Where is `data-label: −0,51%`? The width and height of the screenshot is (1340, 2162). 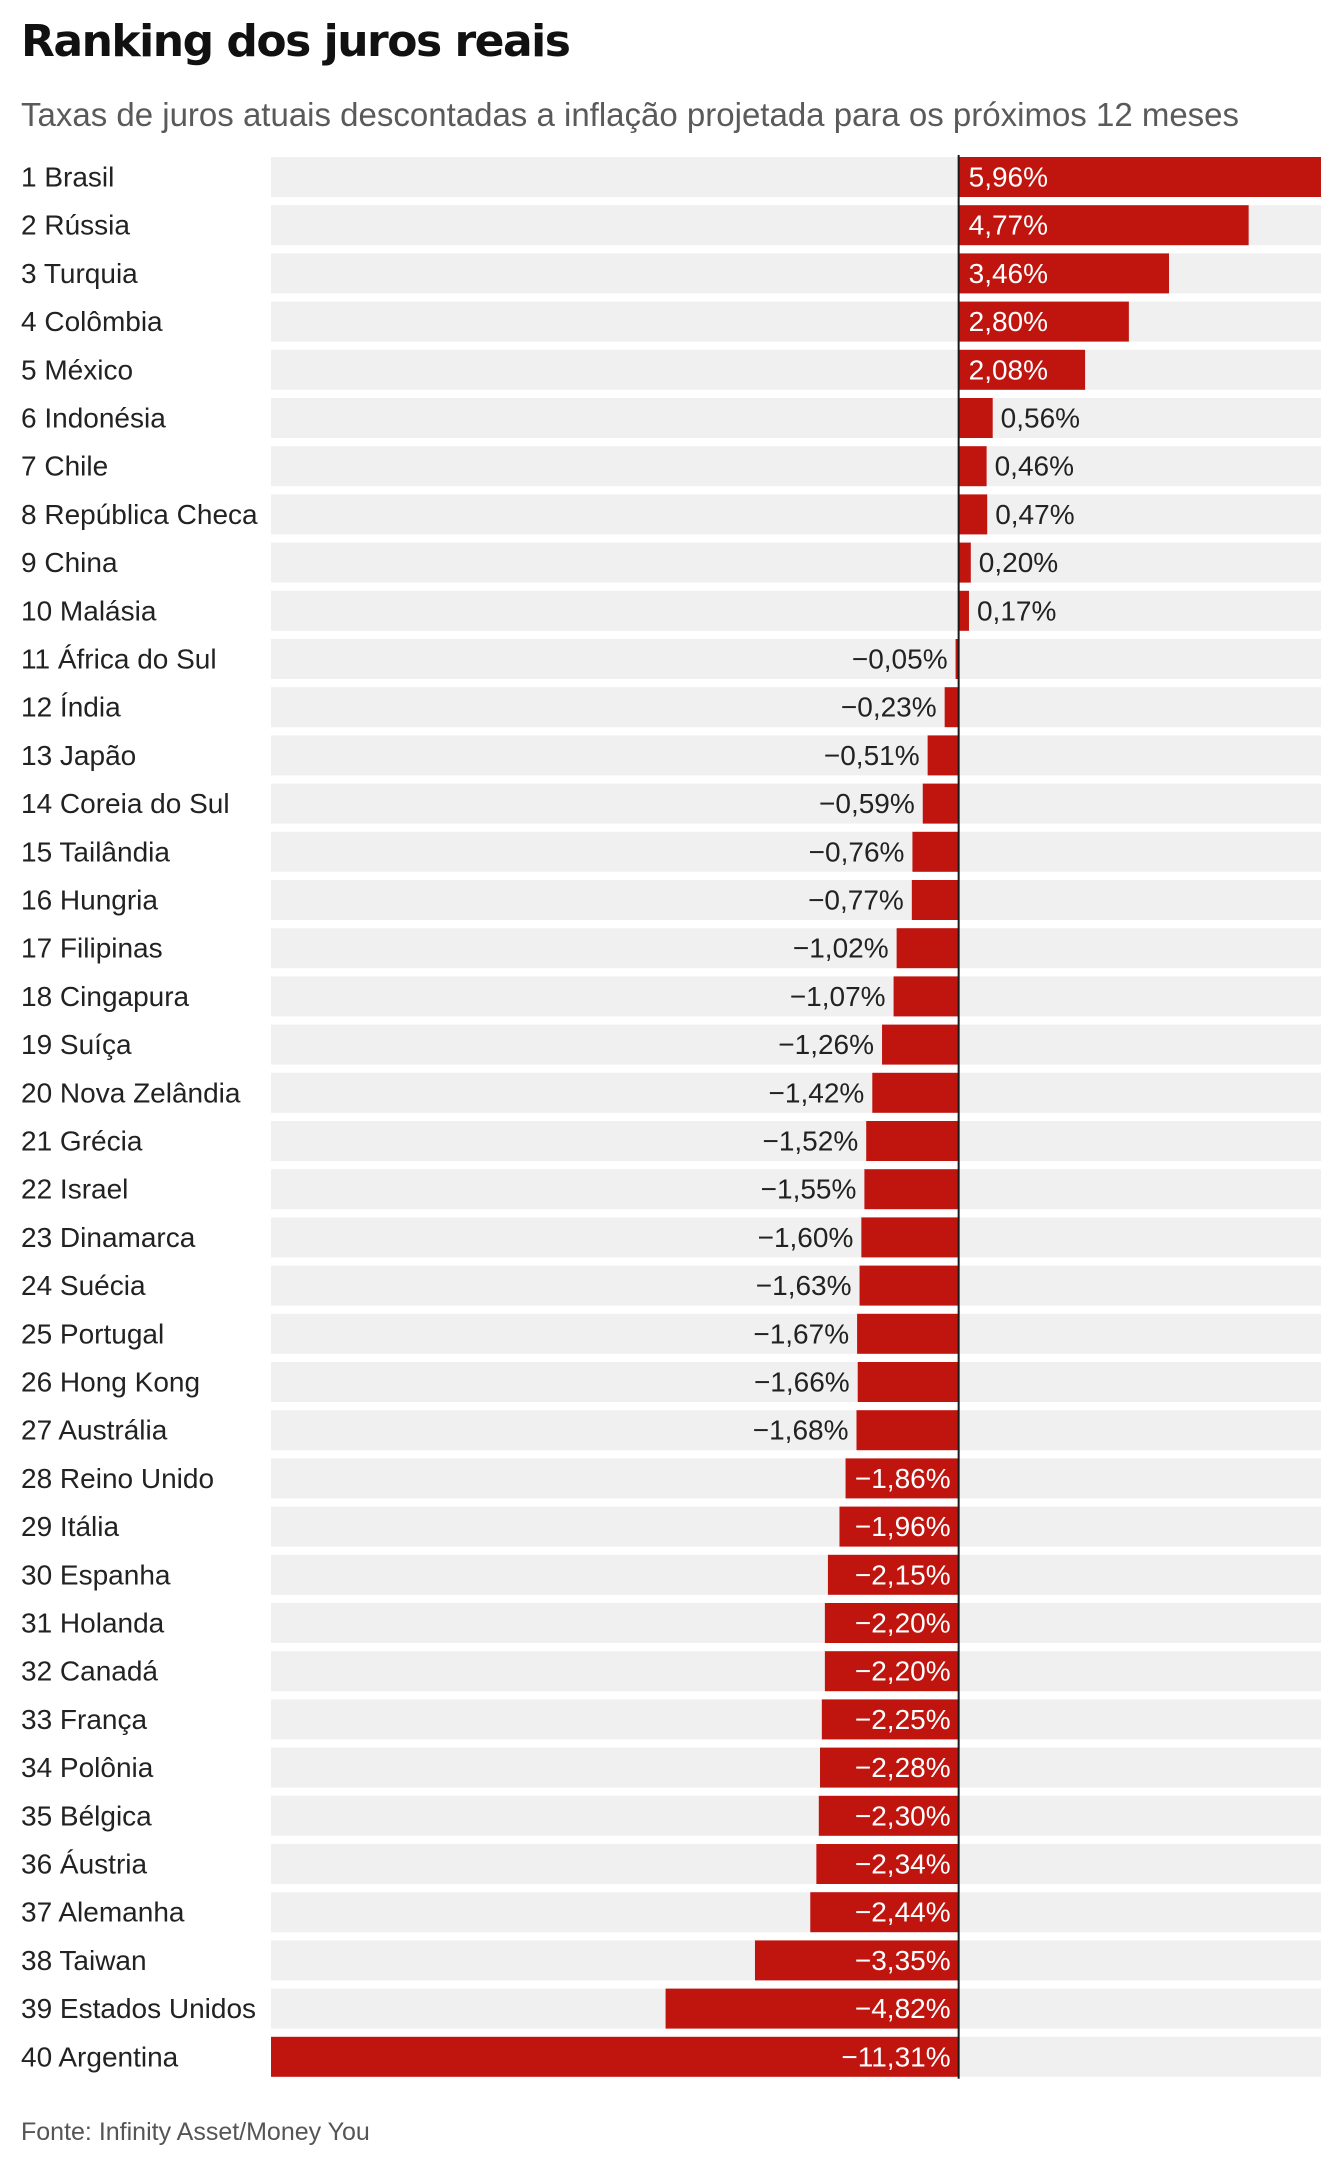
data-label: −0,51% is located at coordinates (872, 755).